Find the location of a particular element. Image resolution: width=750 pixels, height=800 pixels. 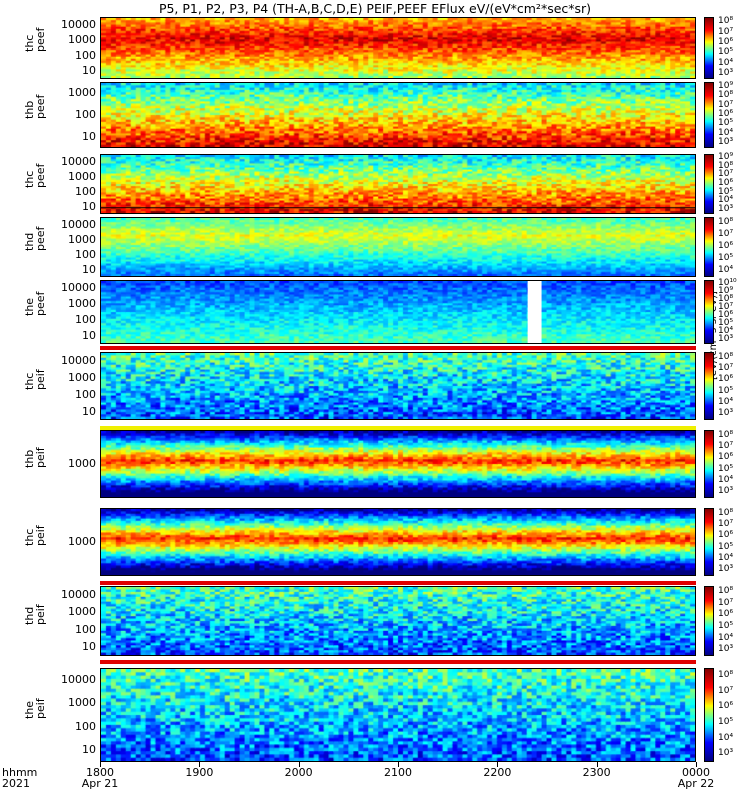

x-tick-label: 2300 is located at coordinates (596, 772).